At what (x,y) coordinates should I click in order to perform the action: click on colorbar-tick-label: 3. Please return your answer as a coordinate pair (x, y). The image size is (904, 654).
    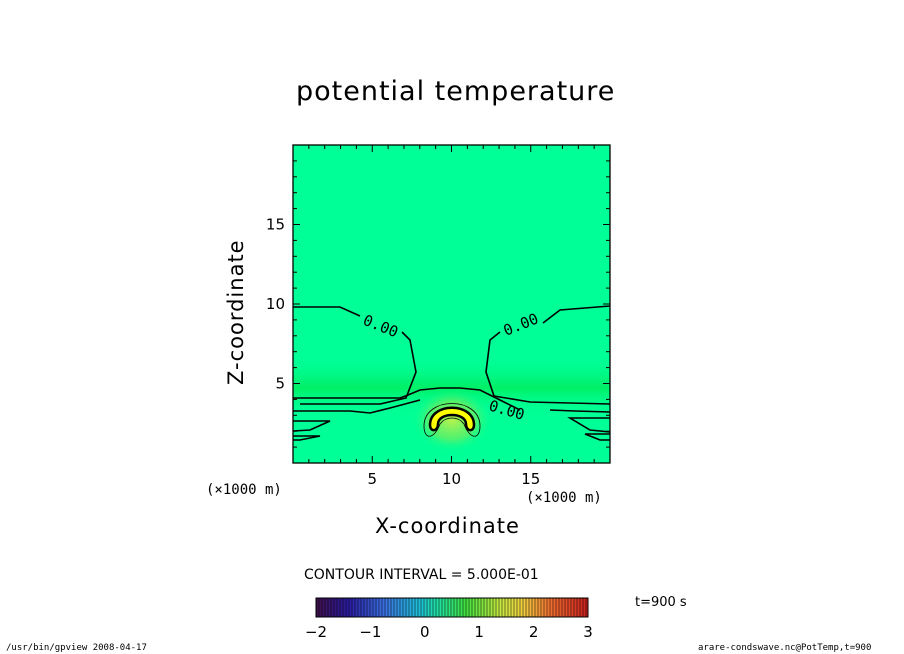
    Looking at the image, I should click on (588, 632).